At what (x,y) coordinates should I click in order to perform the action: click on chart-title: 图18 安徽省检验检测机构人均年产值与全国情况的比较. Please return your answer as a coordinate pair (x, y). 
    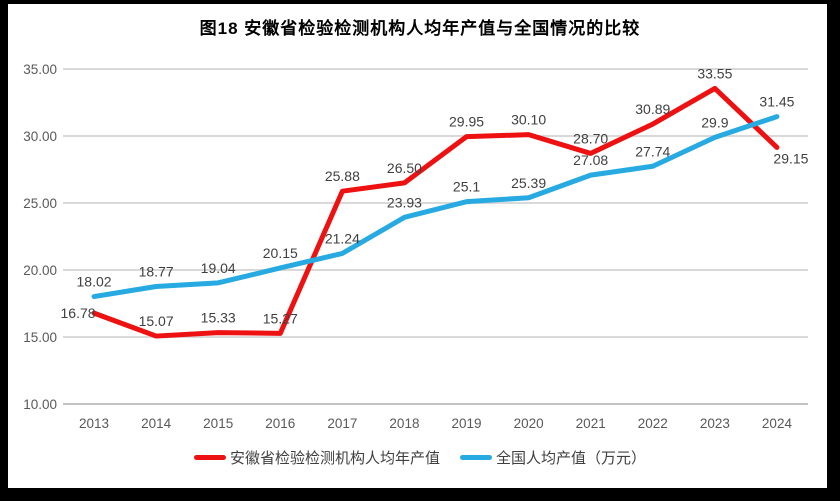
    Looking at the image, I should click on (420, 28).